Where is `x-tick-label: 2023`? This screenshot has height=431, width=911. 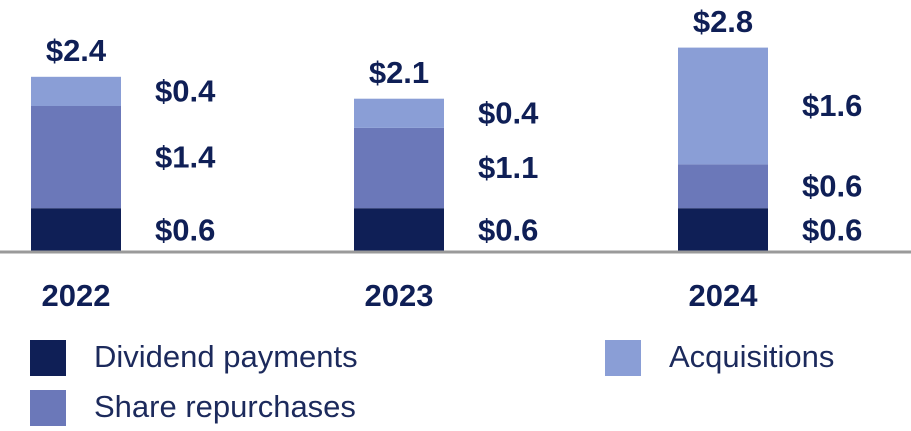 x-tick-label: 2023 is located at coordinates (399, 295).